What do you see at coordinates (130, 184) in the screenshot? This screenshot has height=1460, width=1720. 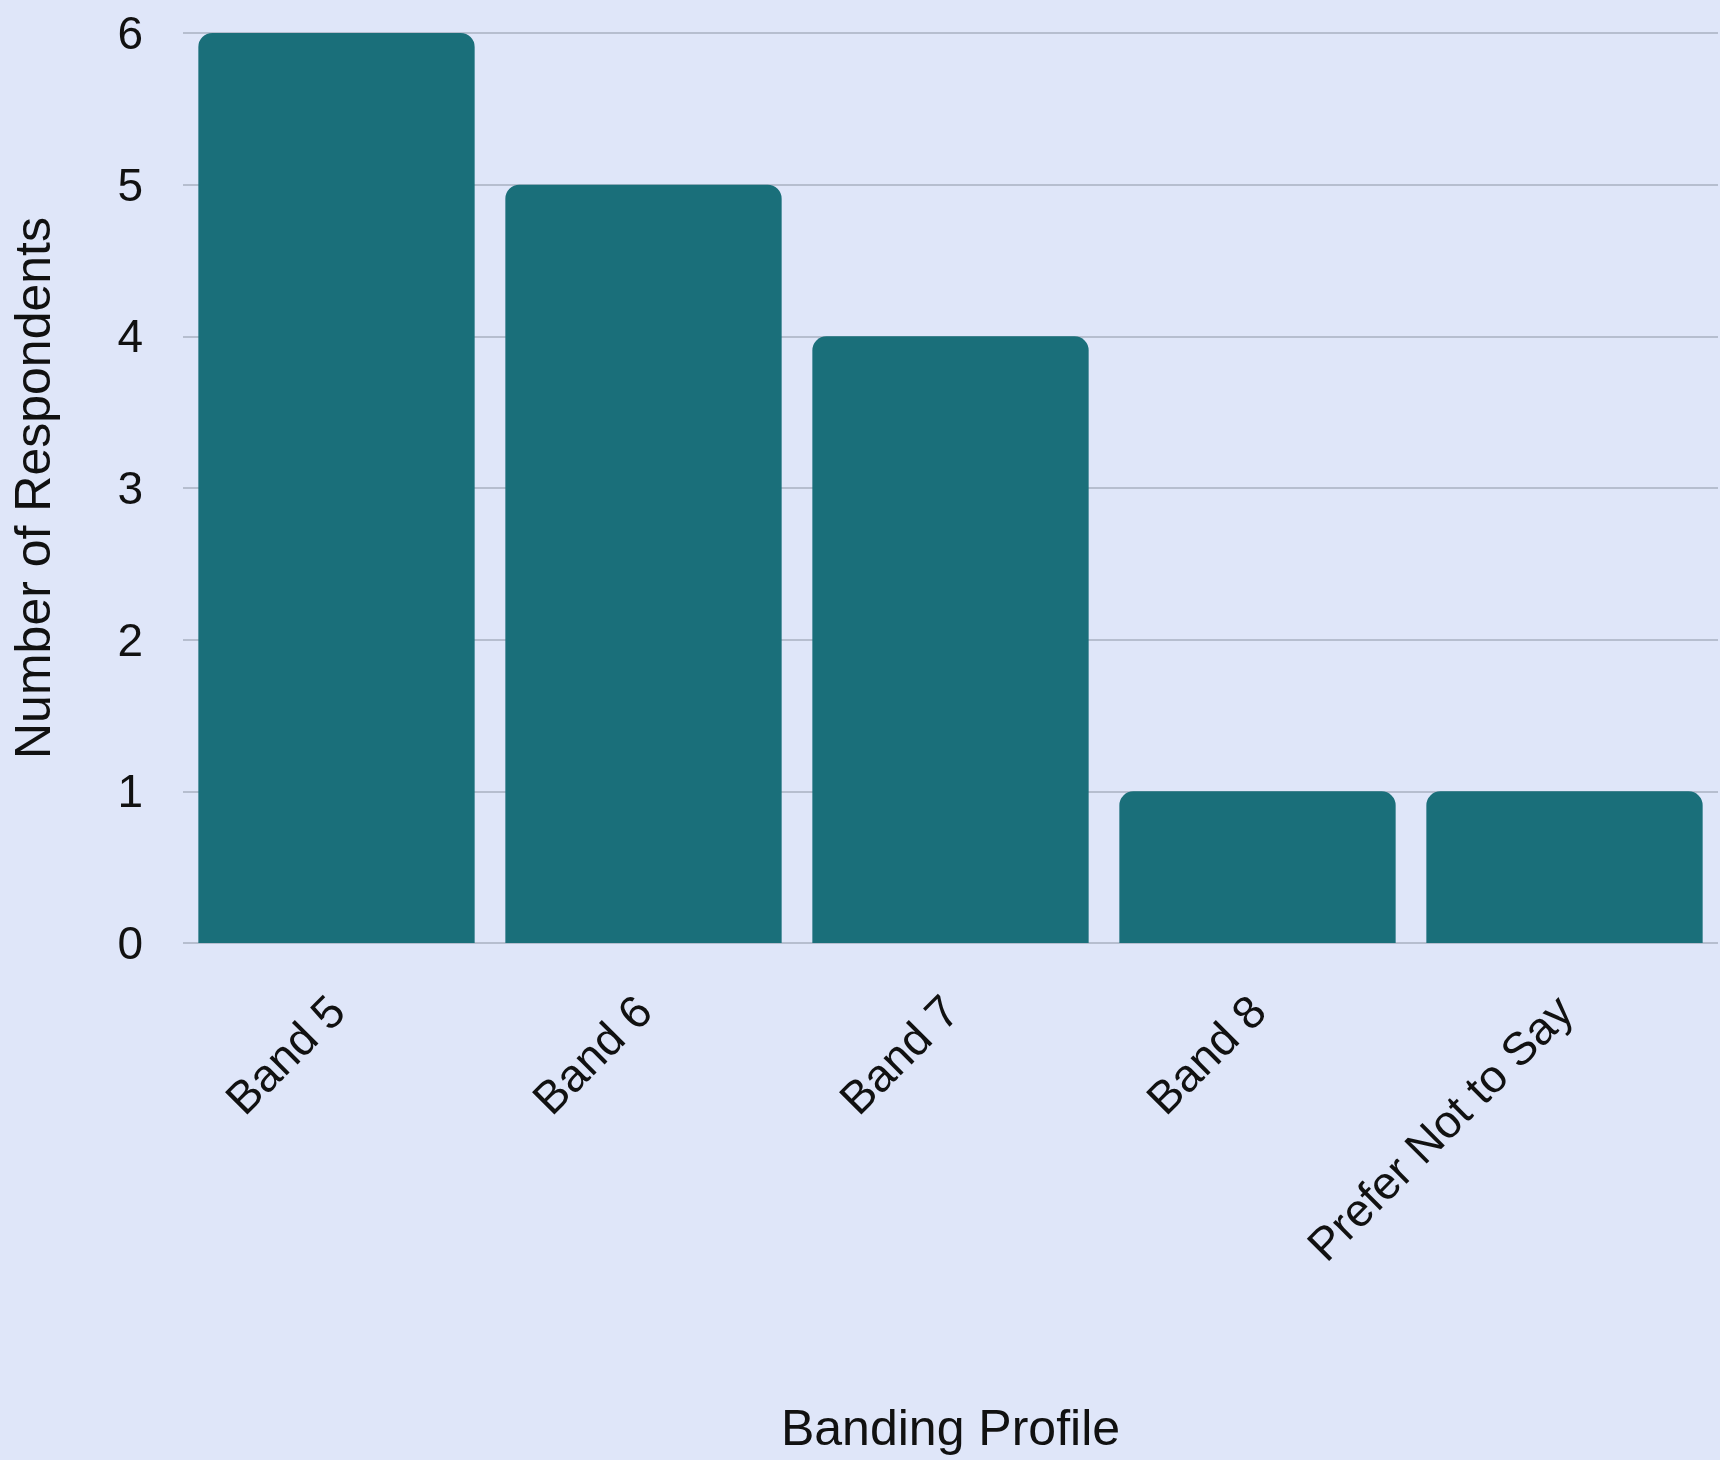 I see `y-tick-label: 5` at bounding box center [130, 184].